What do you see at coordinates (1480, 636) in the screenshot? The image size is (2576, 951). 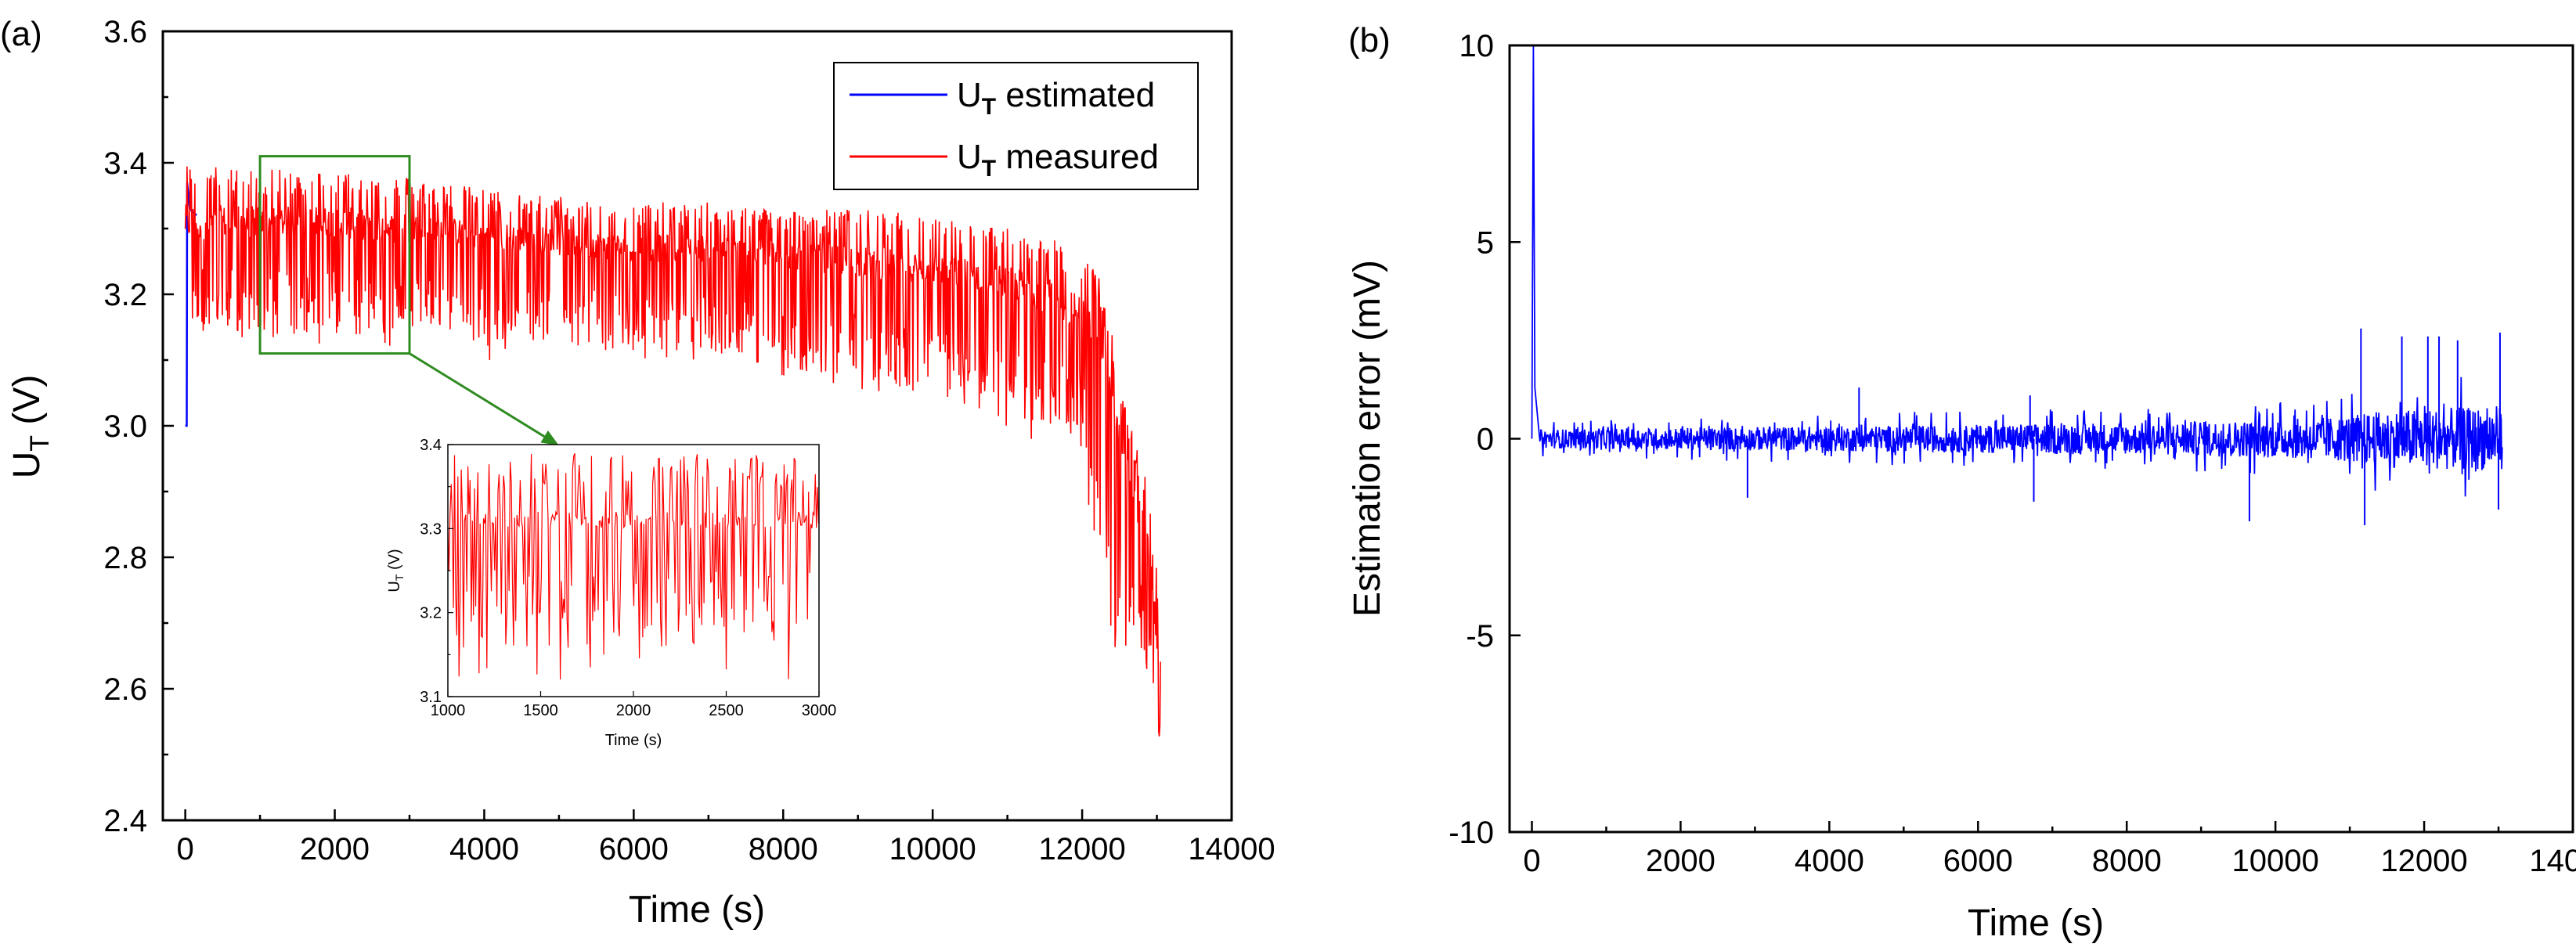 I see `y-tick-label: -5` at bounding box center [1480, 636].